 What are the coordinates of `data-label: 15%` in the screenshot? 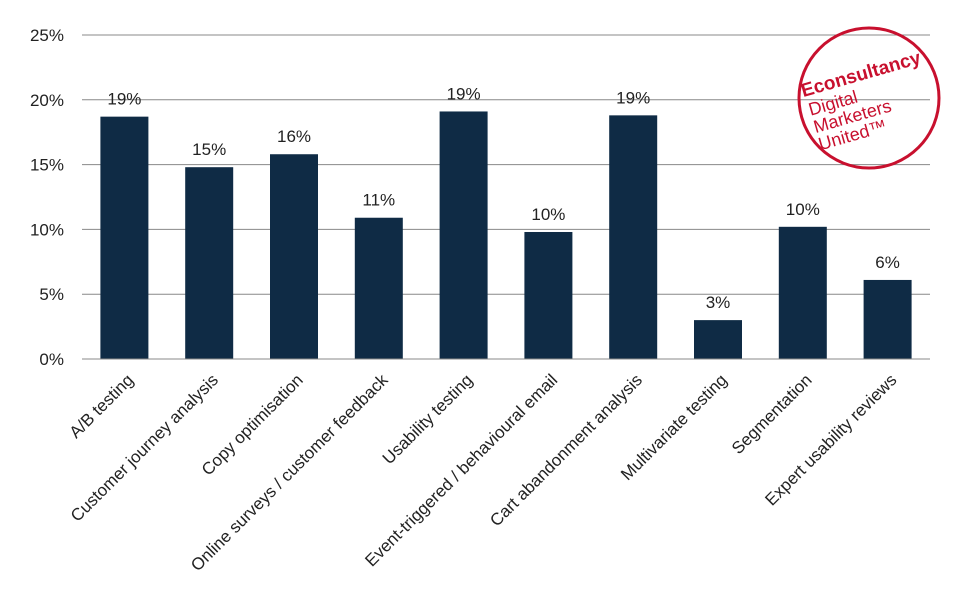 It's located at (209, 149).